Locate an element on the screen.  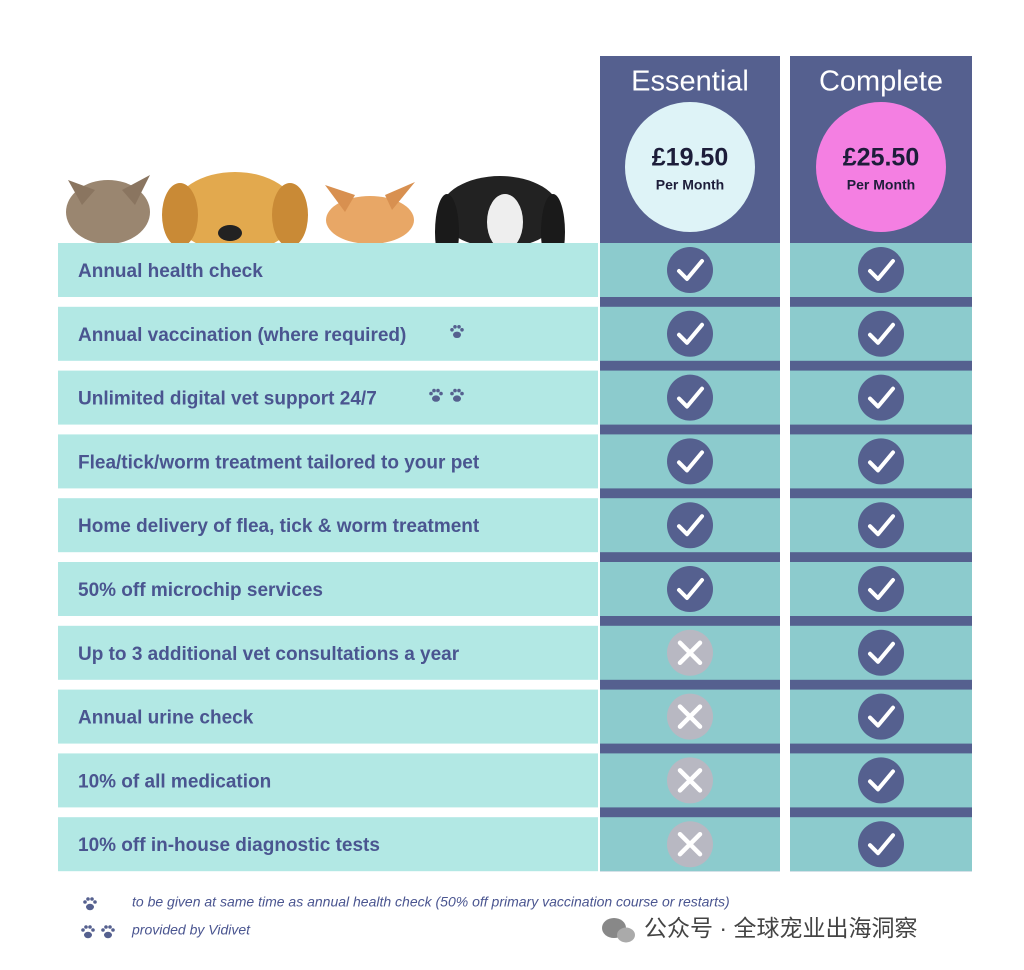
feature-label: 10% of all medication is located at coordinates (174, 781).